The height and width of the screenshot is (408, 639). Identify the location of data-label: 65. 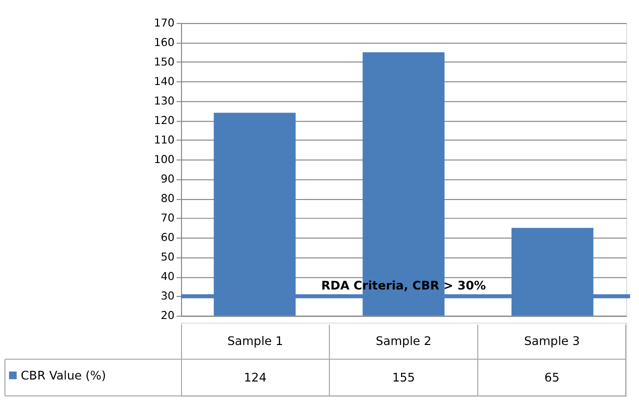
(552, 377).